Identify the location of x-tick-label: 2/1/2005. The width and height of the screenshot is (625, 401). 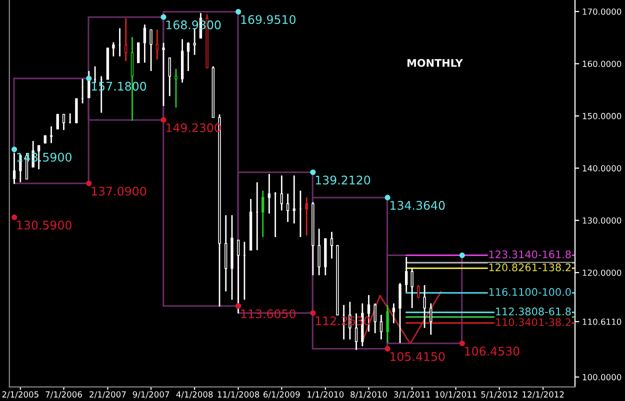
(20, 394).